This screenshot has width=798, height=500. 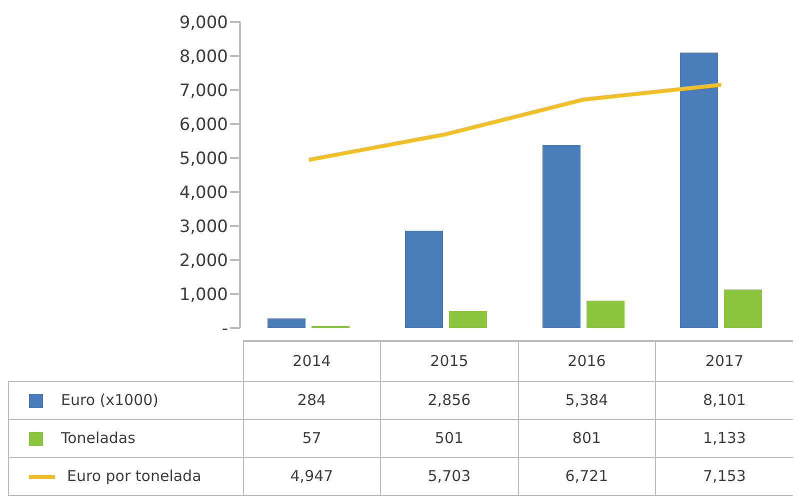 What do you see at coordinates (311, 438) in the screenshot?
I see `data-label: 57` at bounding box center [311, 438].